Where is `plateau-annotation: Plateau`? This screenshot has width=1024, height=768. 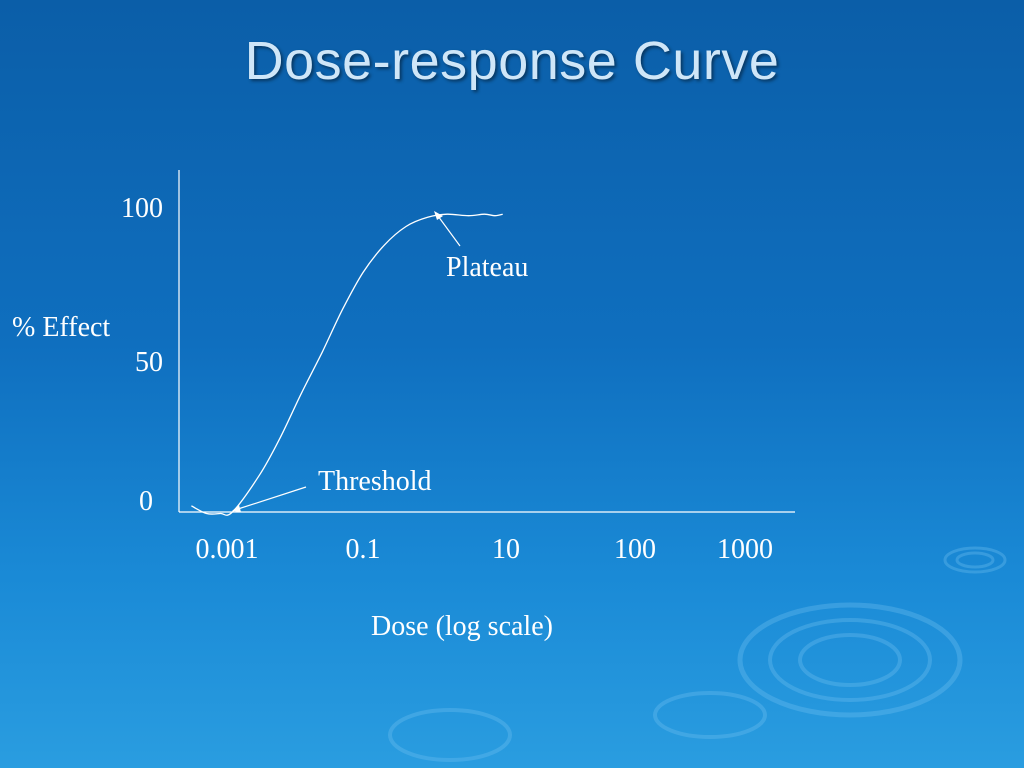 plateau-annotation: Plateau is located at coordinates (487, 267).